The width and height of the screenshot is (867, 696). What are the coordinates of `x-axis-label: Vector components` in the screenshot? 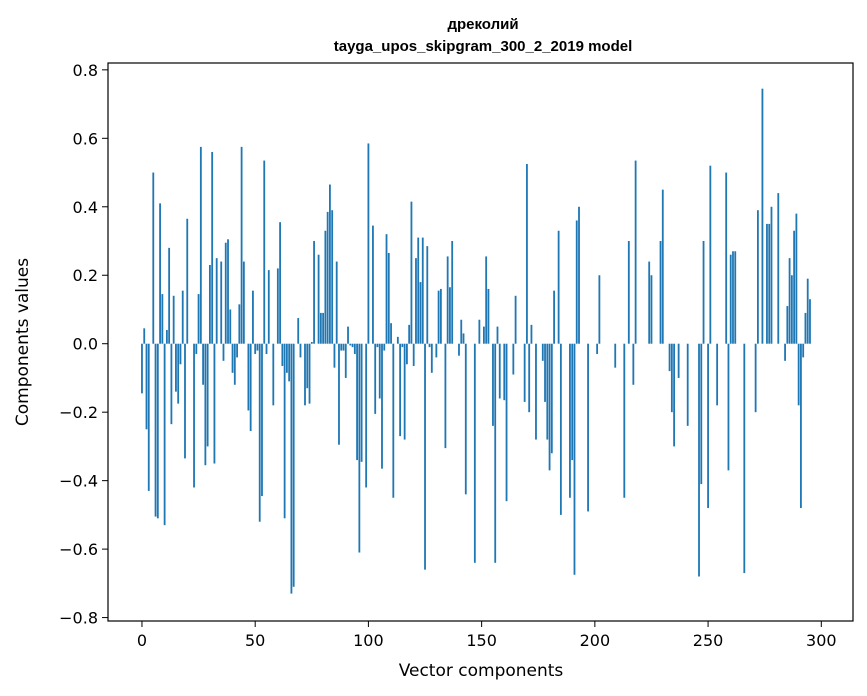 It's located at (481, 671).